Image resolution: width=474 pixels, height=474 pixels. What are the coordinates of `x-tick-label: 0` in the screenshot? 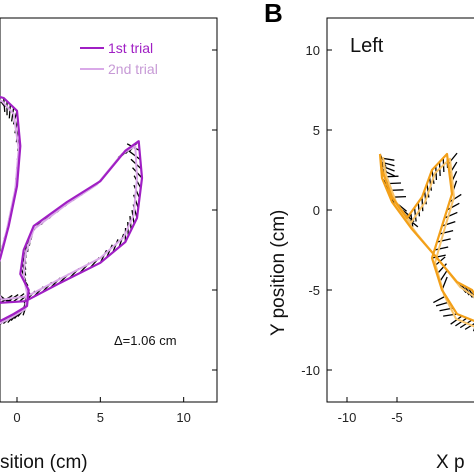 It's located at (16, 417).